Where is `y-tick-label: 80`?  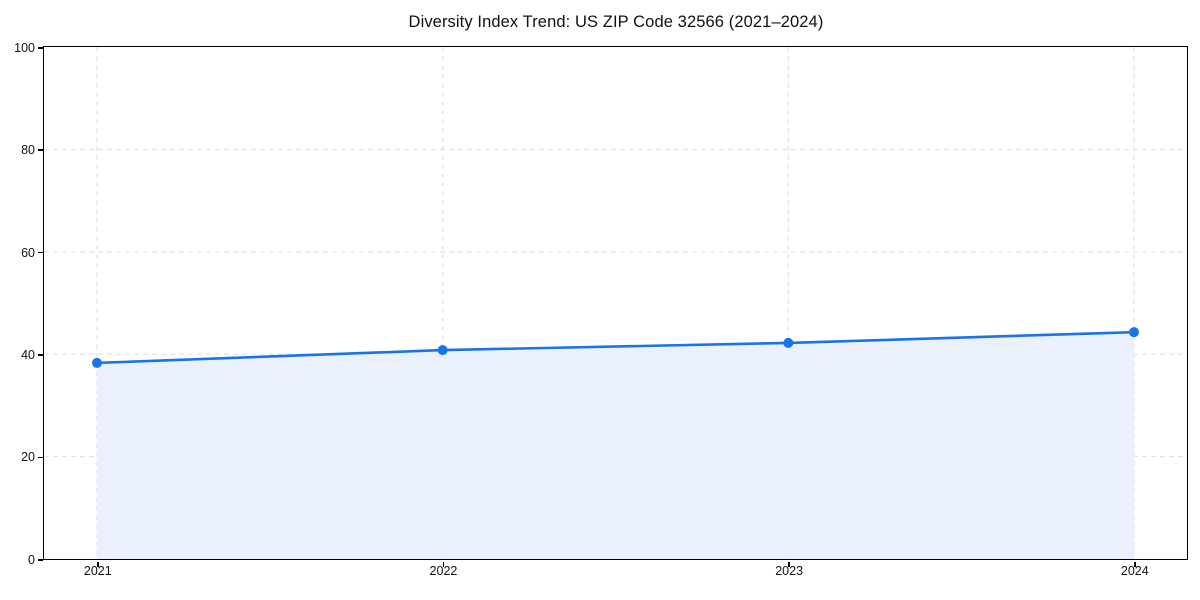
y-tick-label: 80 is located at coordinates (28, 150).